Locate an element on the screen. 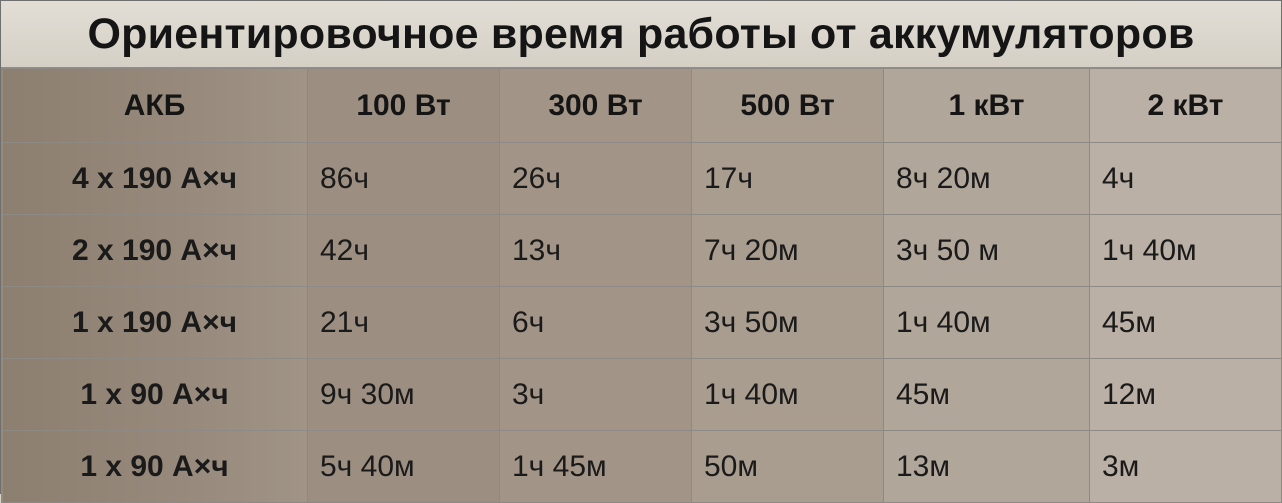 This screenshot has height=503, width=1282. column-header-1kw: 1 кВт is located at coordinates (986, 105).